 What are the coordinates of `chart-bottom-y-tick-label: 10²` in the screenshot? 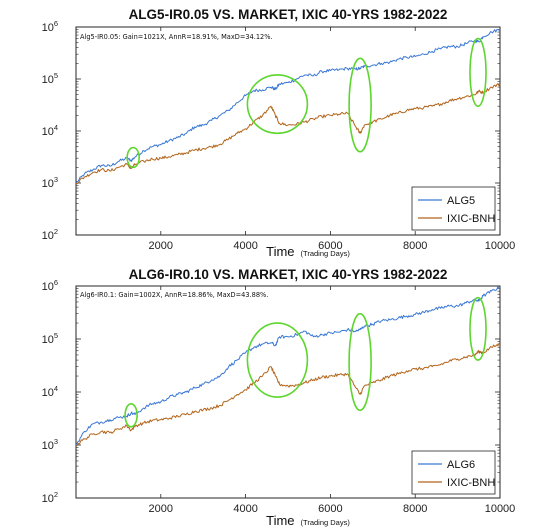 It's located at (50, 497).